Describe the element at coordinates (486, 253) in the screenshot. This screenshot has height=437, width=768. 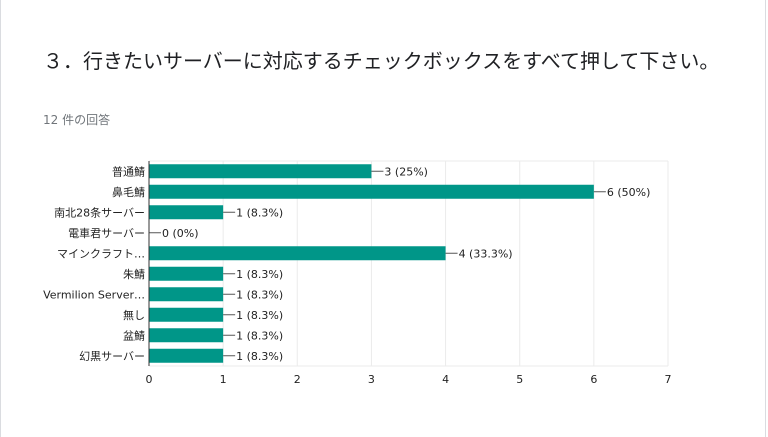
I see `value-label: 4 (33.3%)` at that location.